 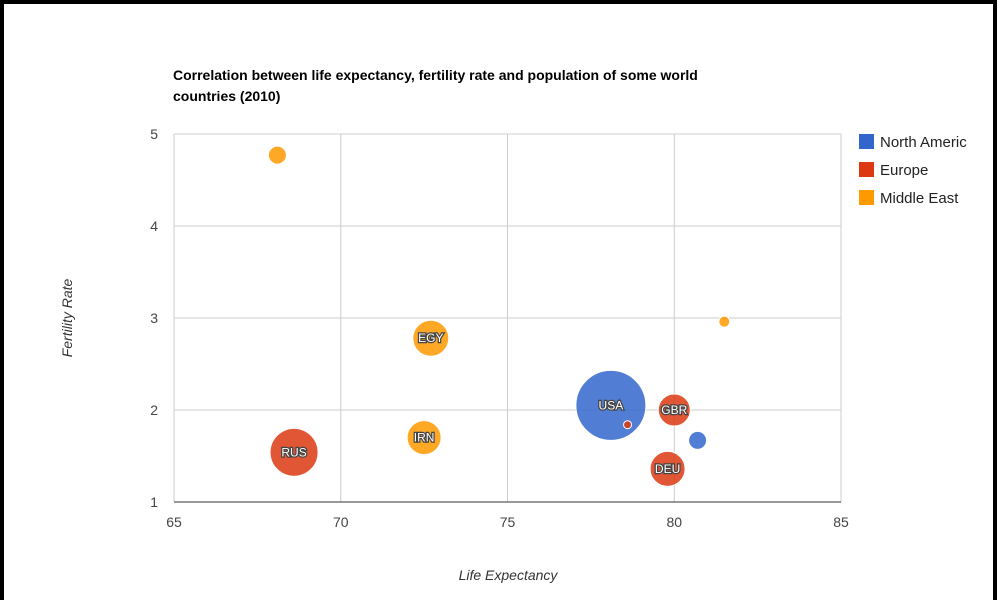 I want to click on bubble-irn, so click(x=424, y=438).